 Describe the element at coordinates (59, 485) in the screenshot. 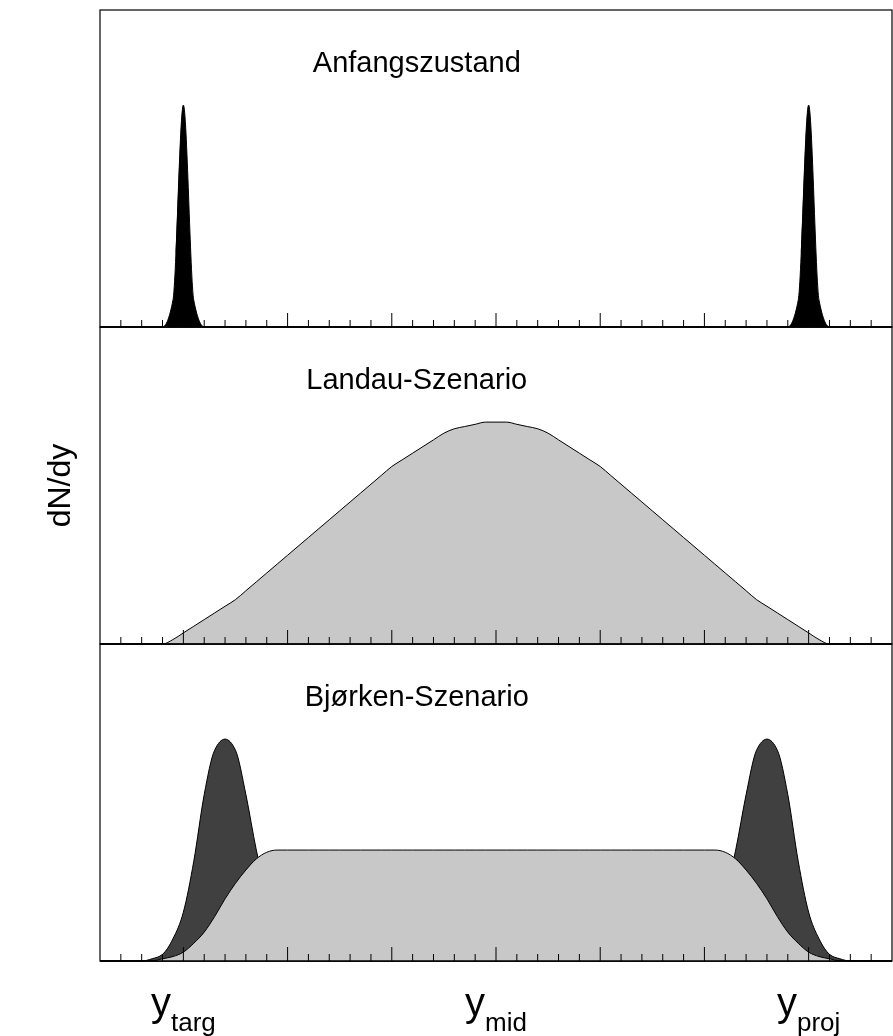

I see `y-axis-title: dN/dy` at that location.